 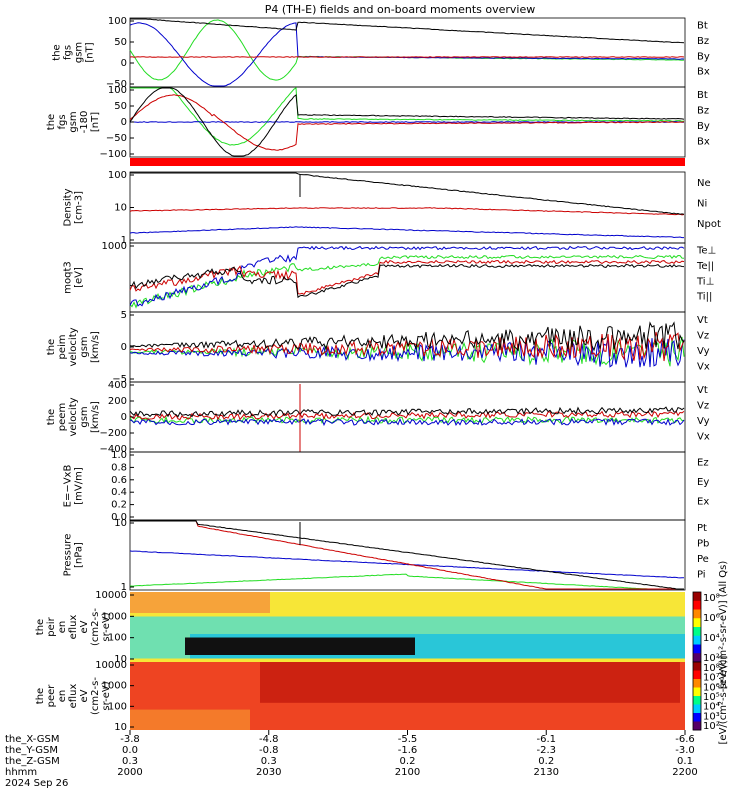 I want to click on legend-label: Ez, so click(x=703, y=463).